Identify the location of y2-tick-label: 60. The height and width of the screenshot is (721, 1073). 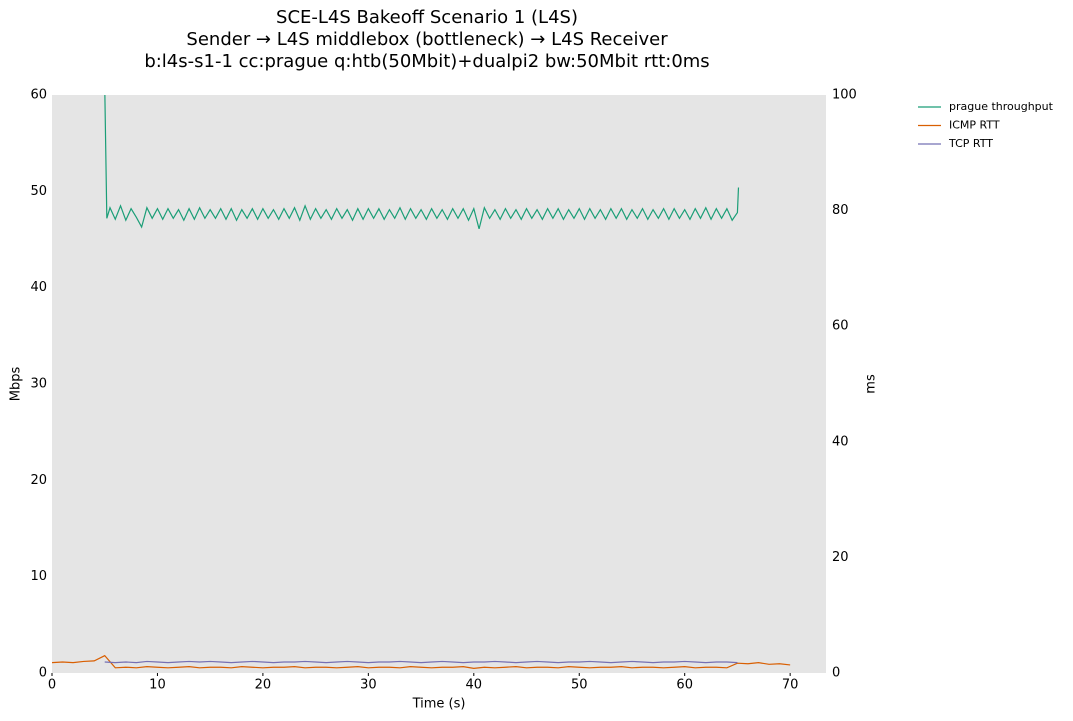
(840, 326).